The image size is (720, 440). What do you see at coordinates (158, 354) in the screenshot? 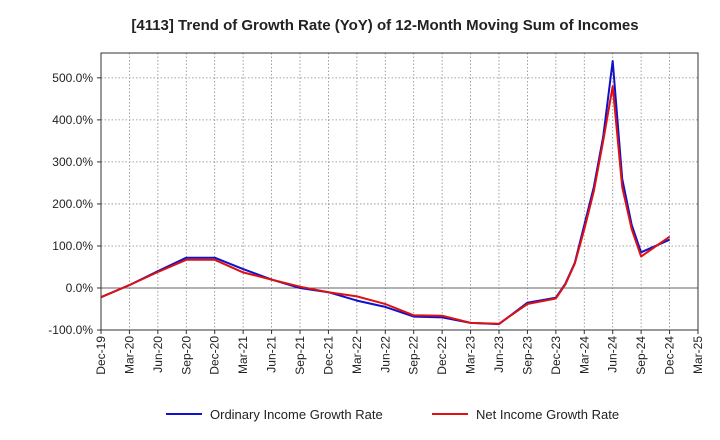
I see `x-tick-label: Jun-20` at bounding box center [158, 354].